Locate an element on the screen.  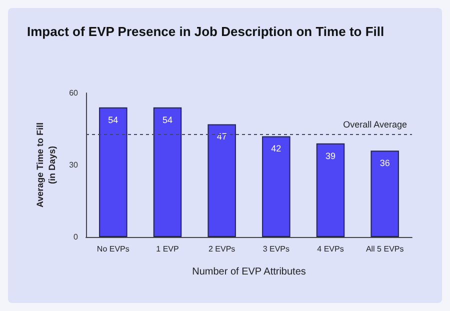
x-tick-label: No EVPs is located at coordinates (113, 249).